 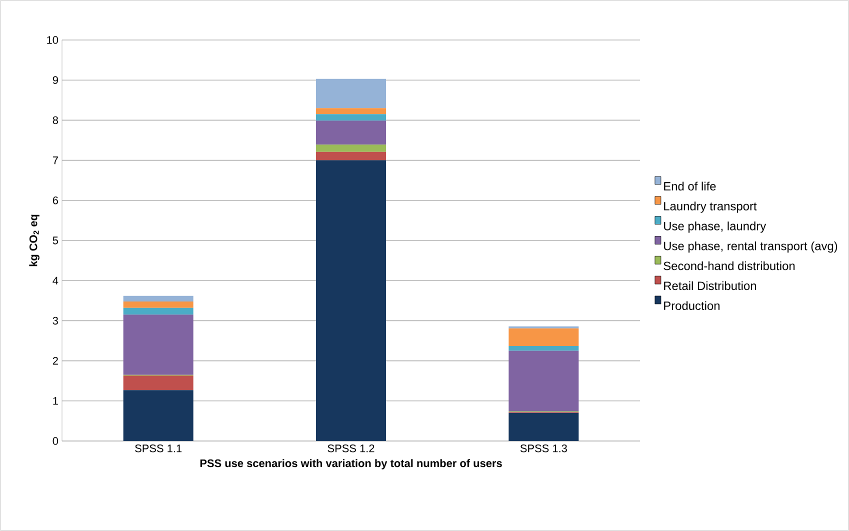 I want to click on y-tick-label: 9, so click(x=55, y=80).